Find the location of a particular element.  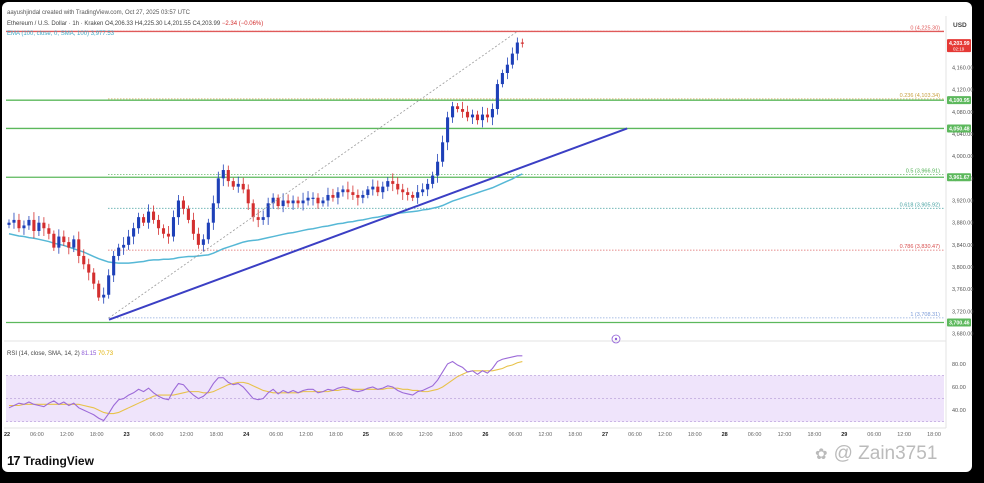

fib-level-label: 0.618 (3,905.92) is located at coordinates (920, 205).